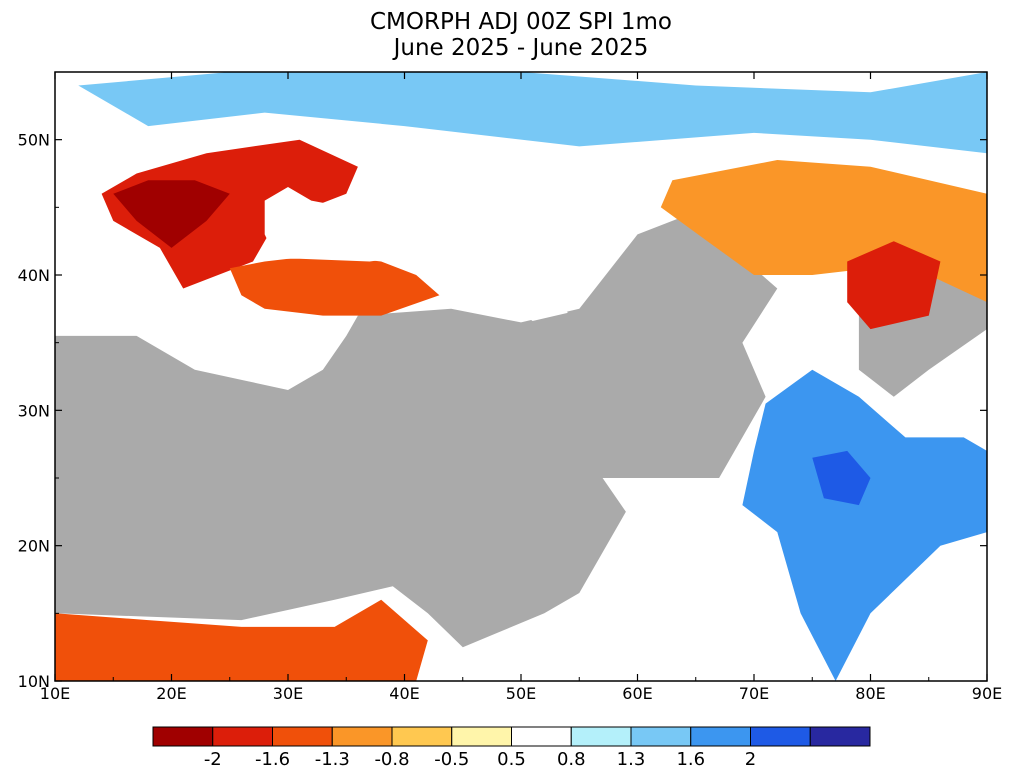 The width and height of the screenshot is (1012, 774). I want to click on colorbar: -2 -1.6 -1.3 -0.8 -0.5 0.5 0.8 1.3 1.6 2, so click(511, 748).